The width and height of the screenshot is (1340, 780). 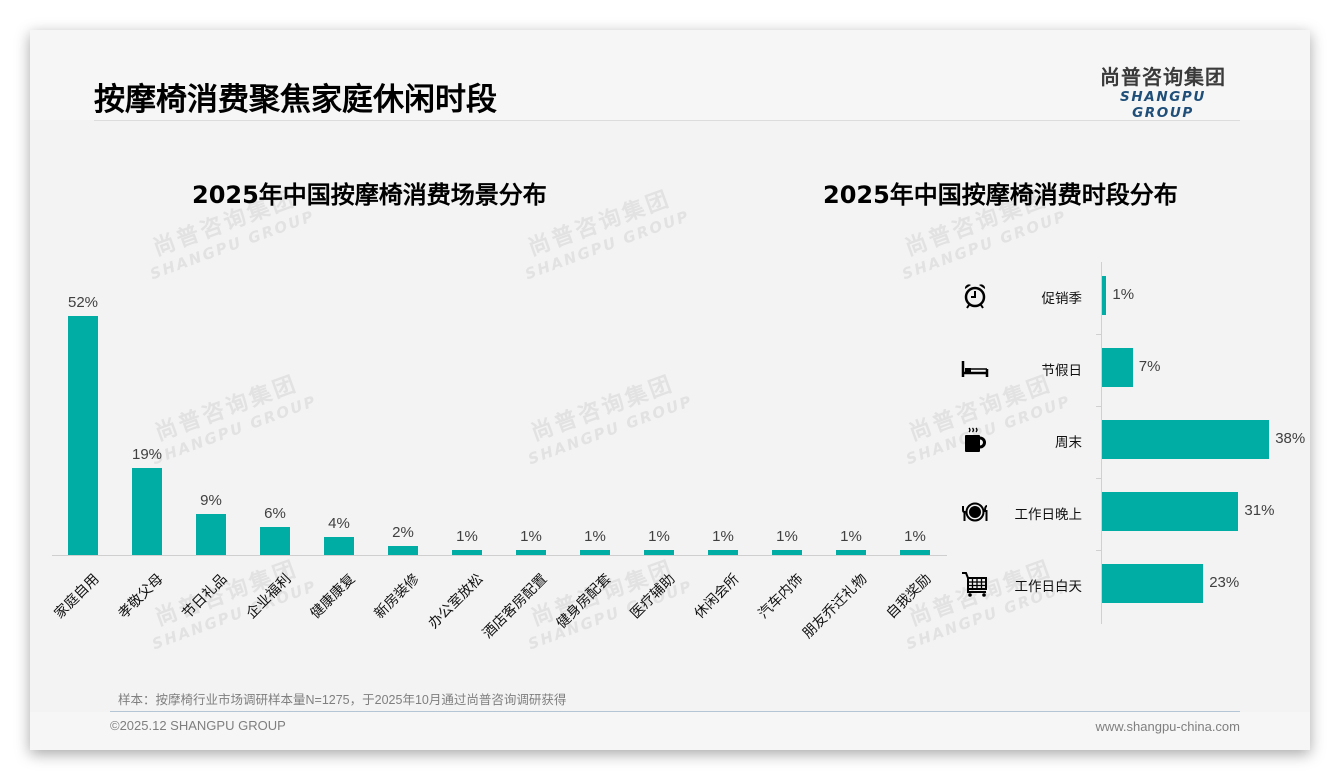 I want to click on category-label: 家庭自用, so click(x=76, y=596).